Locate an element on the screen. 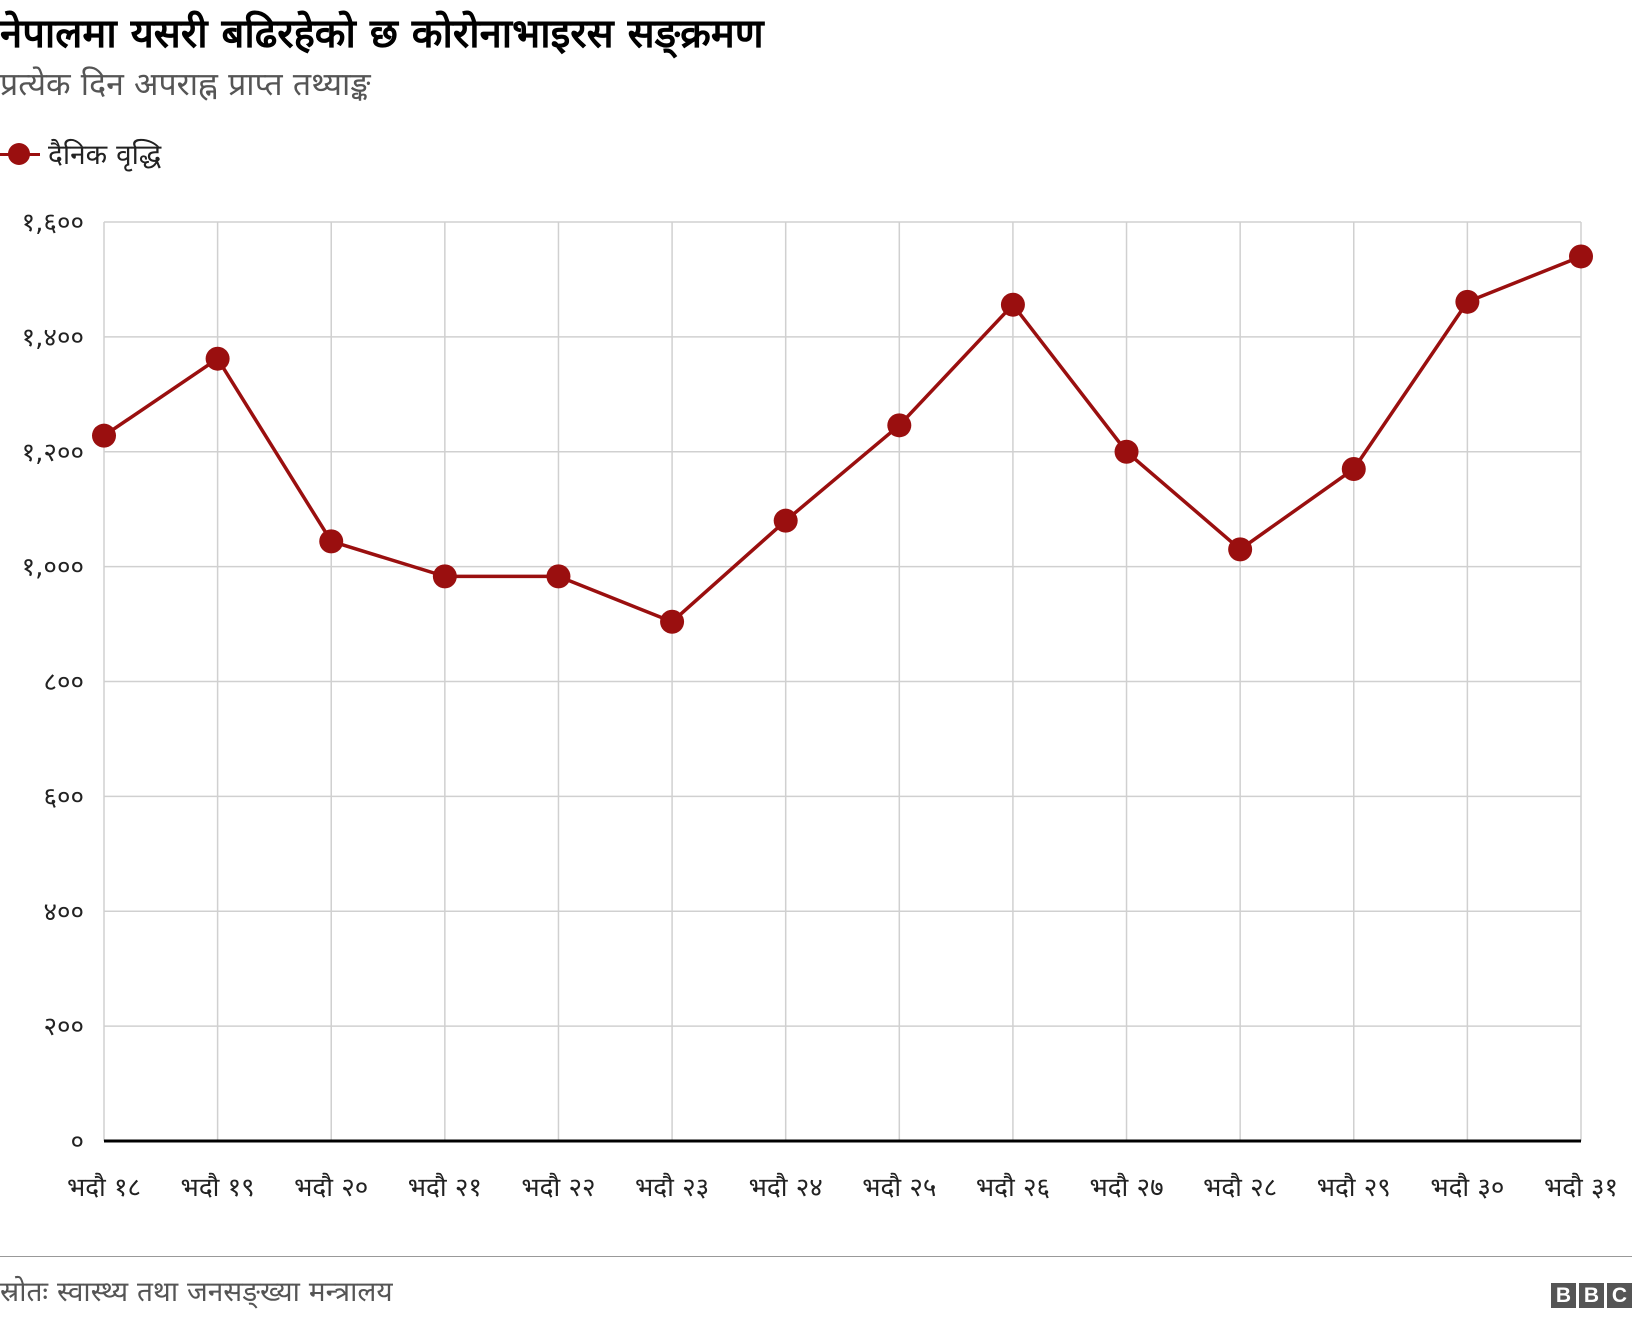 The height and width of the screenshot is (1322, 1632). x-tick-label: भदौ २८ is located at coordinates (1240, 1187).